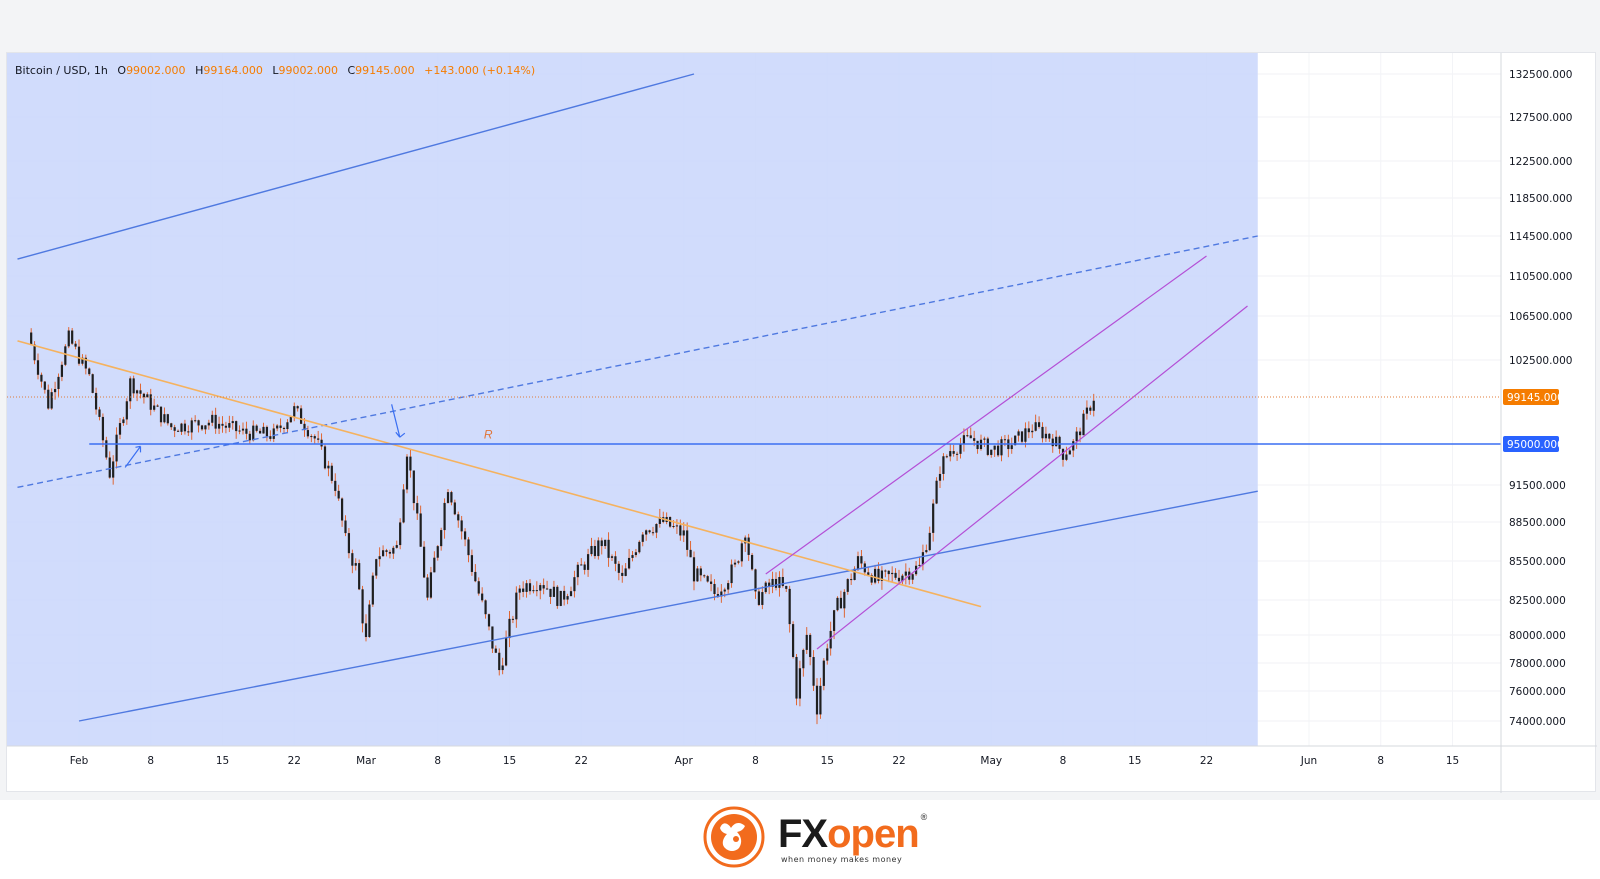 This screenshot has width=1600, height=879. I want to click on change-value: +143.000 (+0.14%), so click(480, 70).